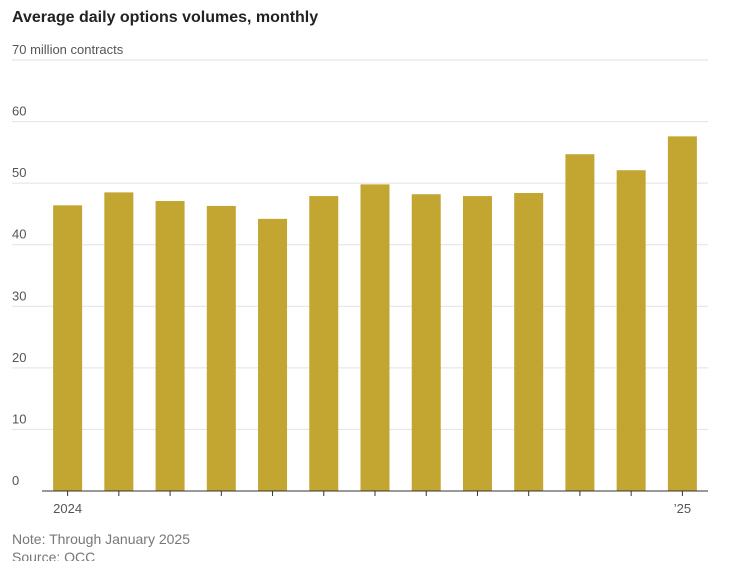 The image size is (729, 561). Describe the element at coordinates (19, 295) in the screenshot. I see `y-tick-label: 30` at that location.